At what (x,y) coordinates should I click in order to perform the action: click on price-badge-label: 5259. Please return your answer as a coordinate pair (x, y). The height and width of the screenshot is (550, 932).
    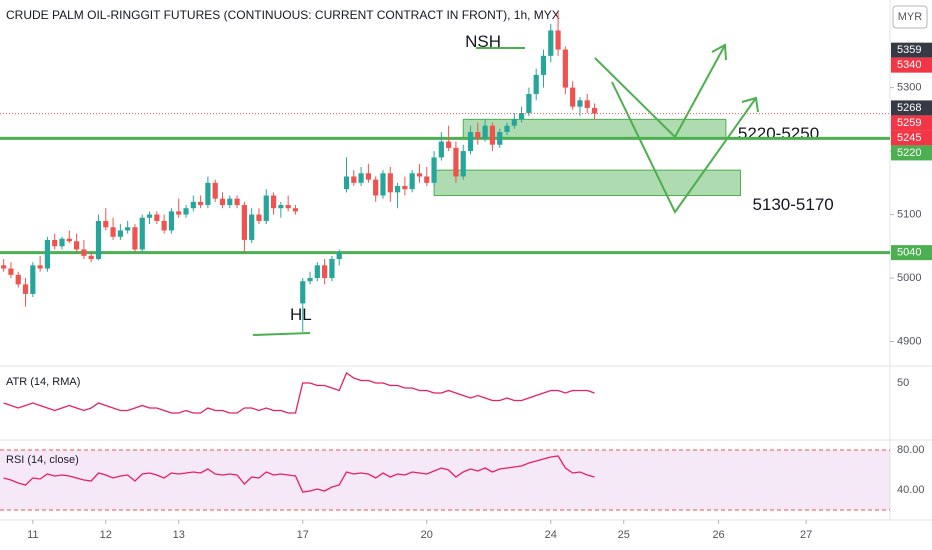
    Looking at the image, I should click on (909, 123).